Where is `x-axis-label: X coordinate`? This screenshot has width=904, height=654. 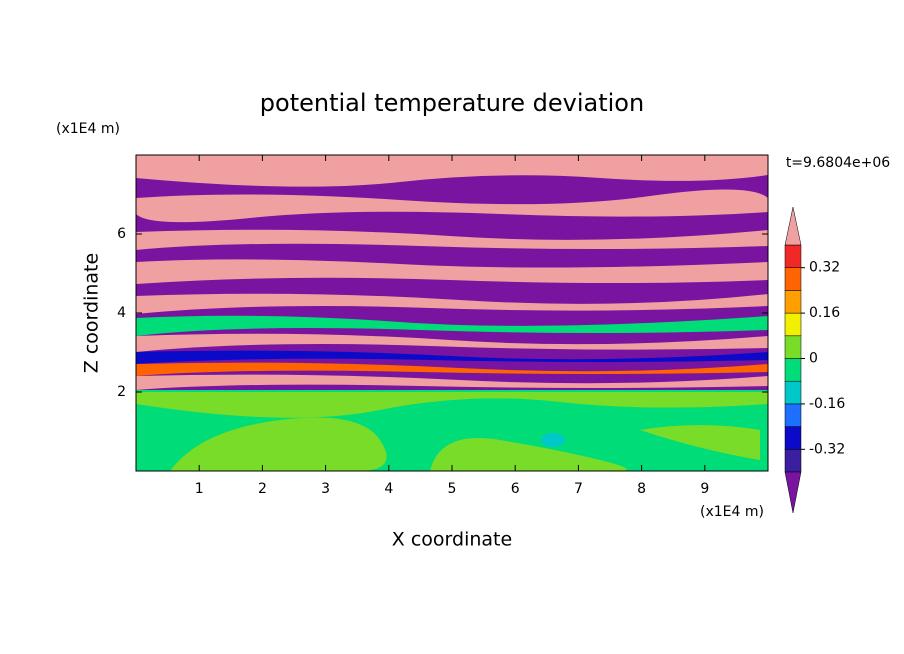
x-axis-label: X coordinate is located at coordinates (452, 540).